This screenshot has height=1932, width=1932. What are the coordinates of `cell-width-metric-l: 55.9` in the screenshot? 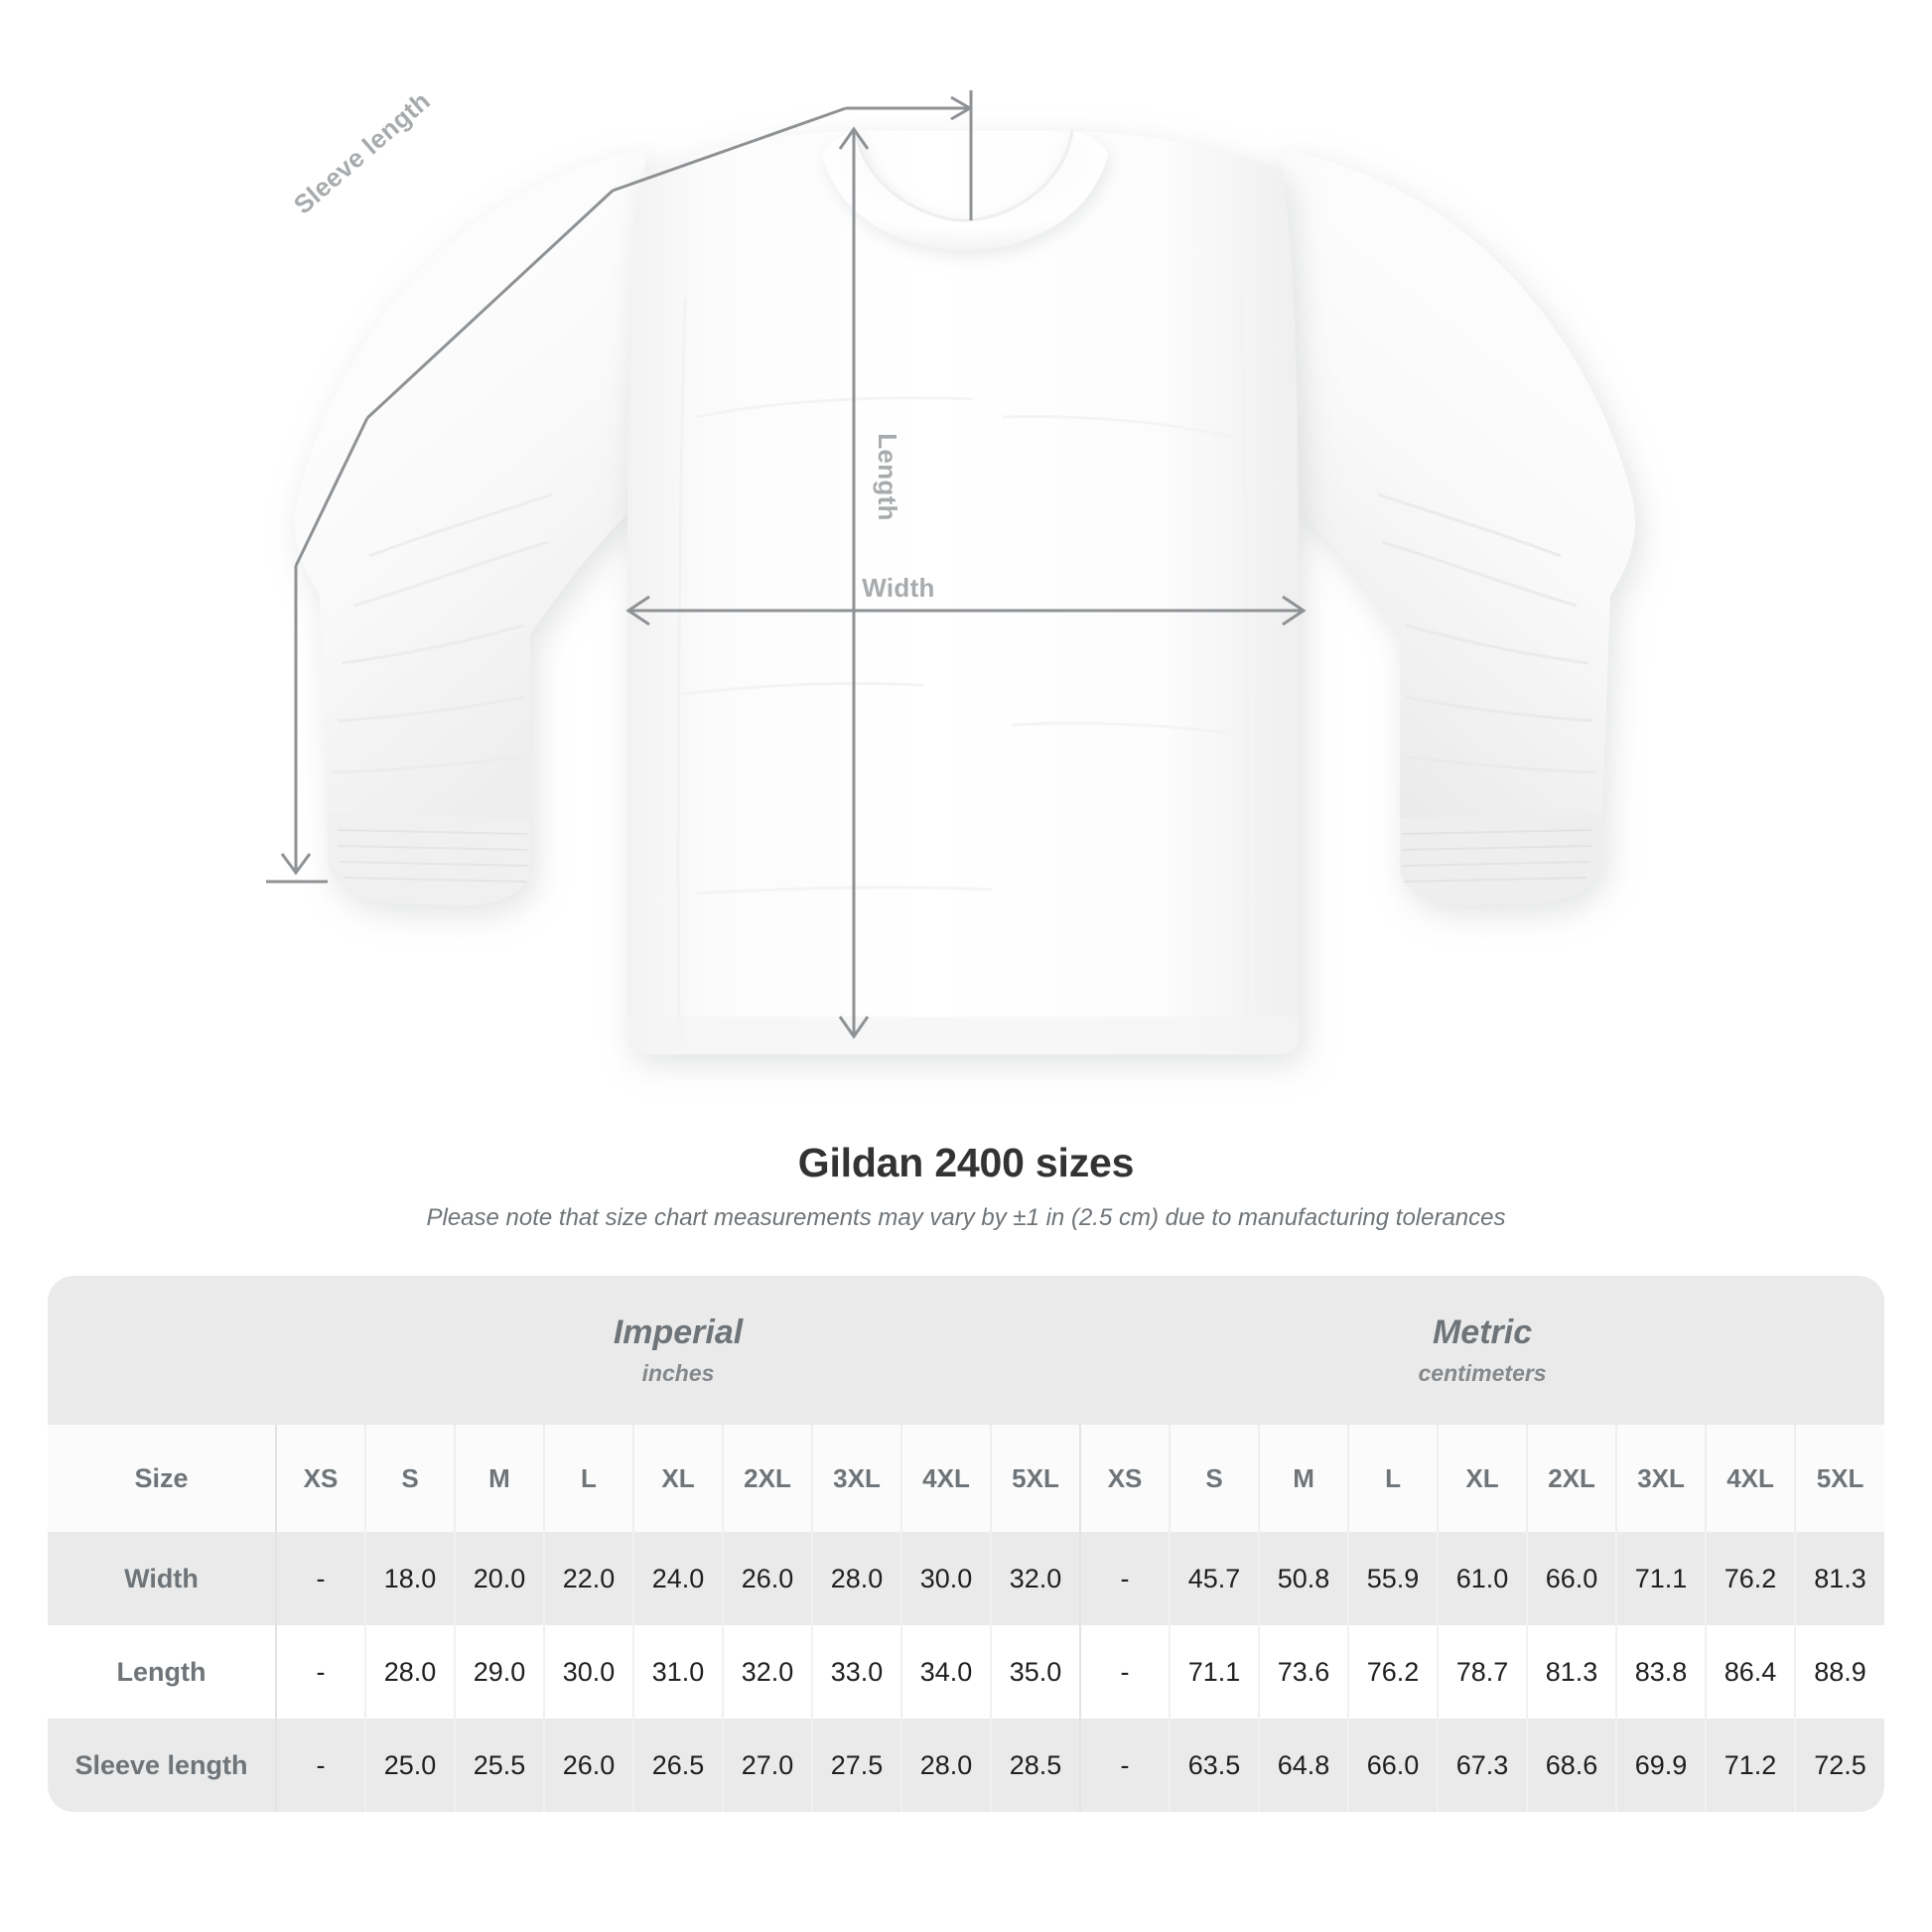 It's located at (1393, 1579).